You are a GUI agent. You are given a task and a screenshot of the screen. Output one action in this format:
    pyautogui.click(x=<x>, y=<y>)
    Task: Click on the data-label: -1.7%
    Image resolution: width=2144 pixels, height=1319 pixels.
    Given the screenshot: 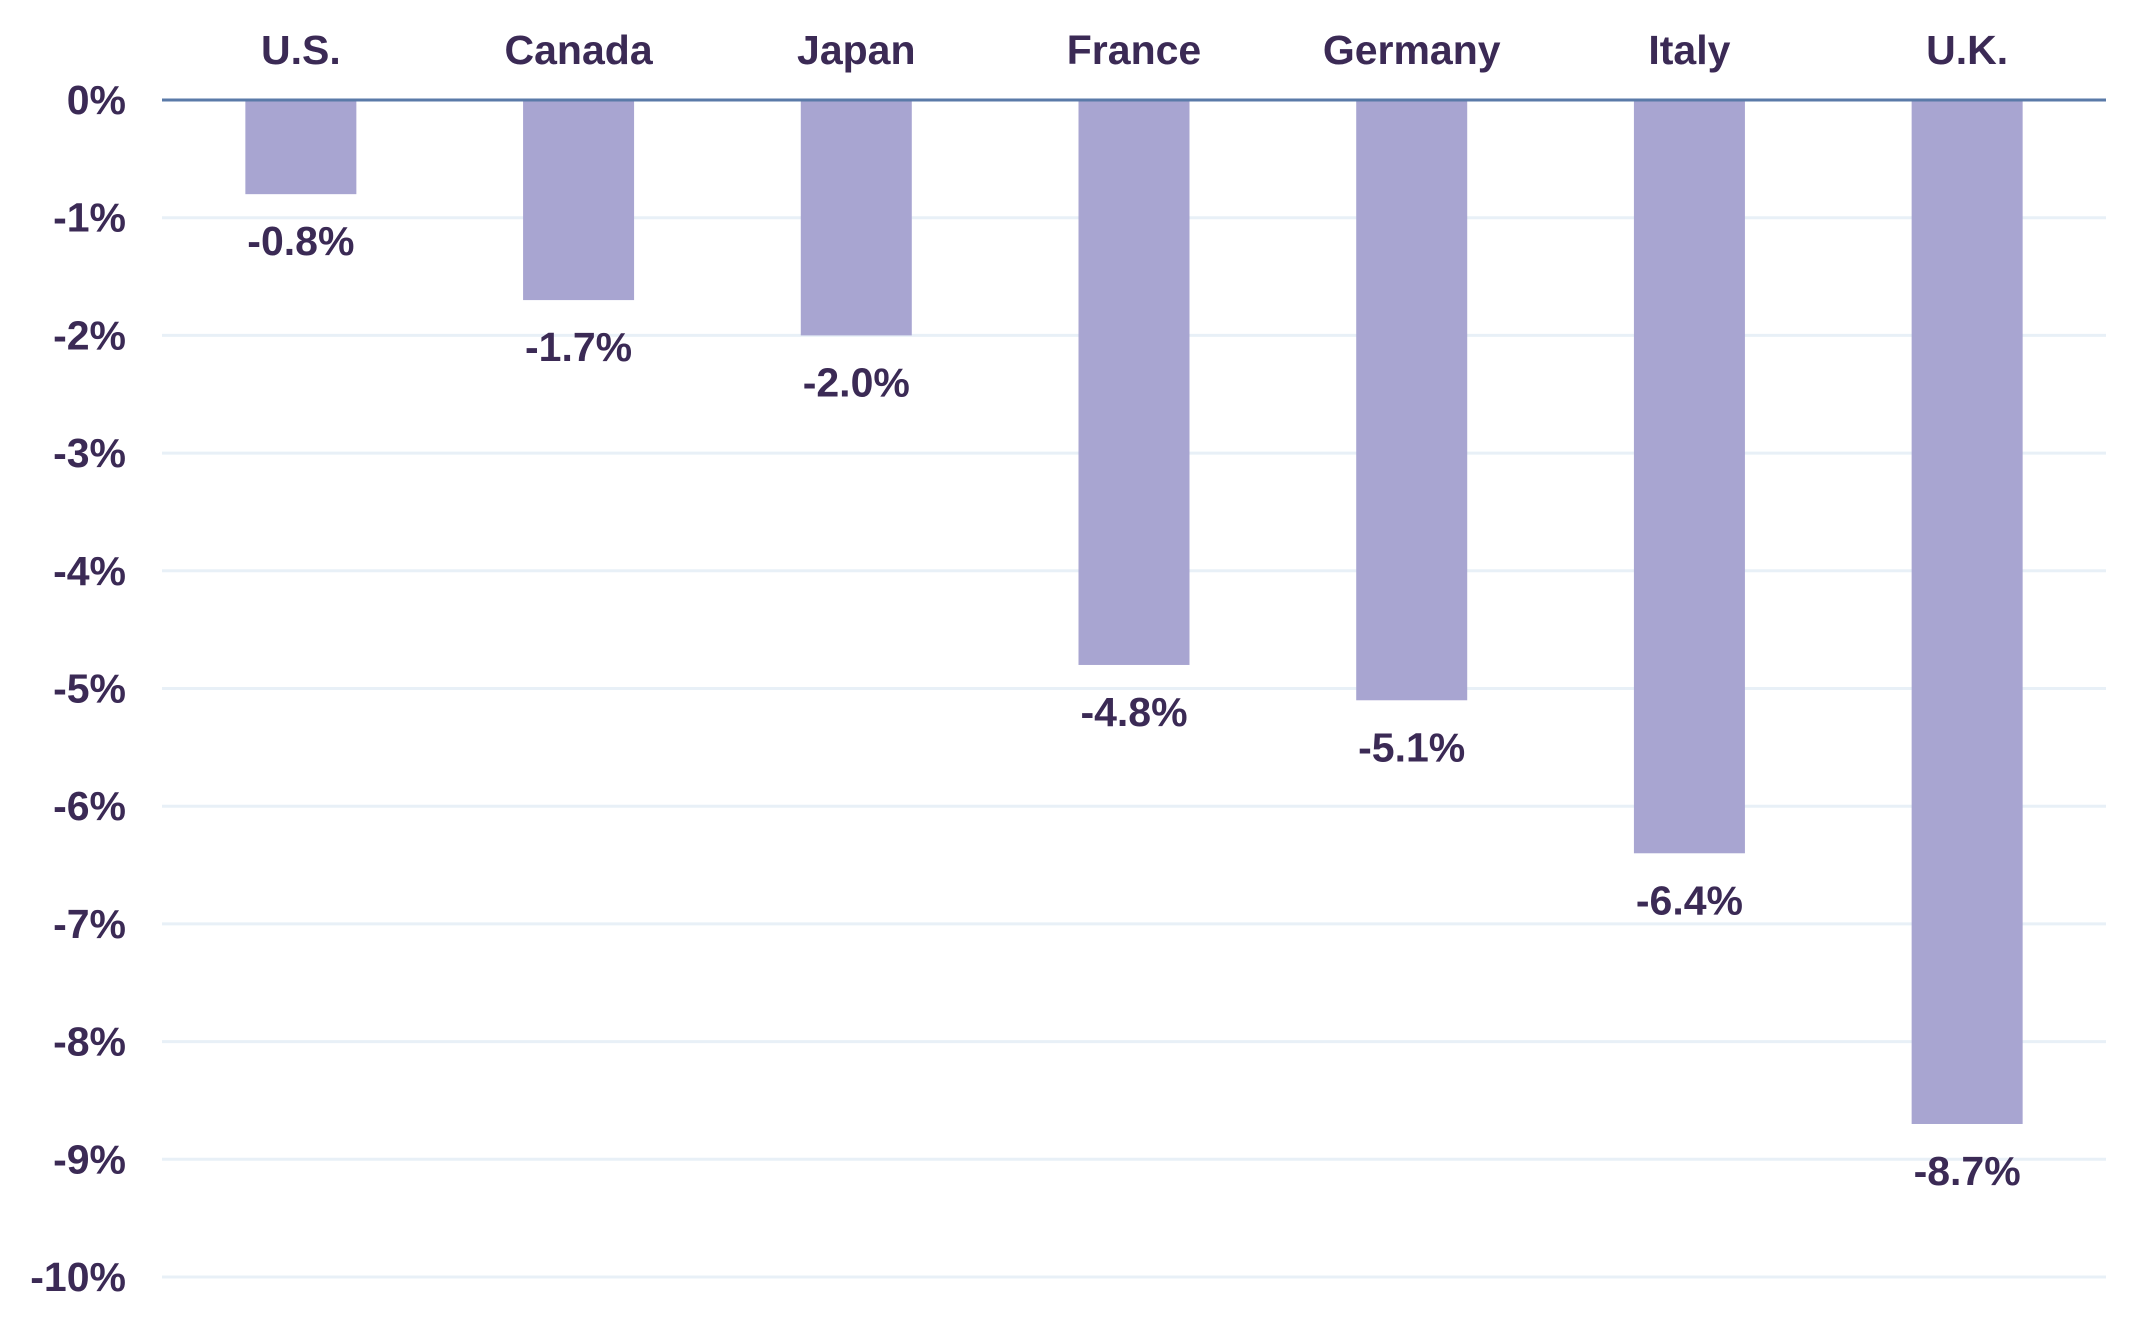 What is the action you would take?
    pyautogui.click(x=578, y=347)
    